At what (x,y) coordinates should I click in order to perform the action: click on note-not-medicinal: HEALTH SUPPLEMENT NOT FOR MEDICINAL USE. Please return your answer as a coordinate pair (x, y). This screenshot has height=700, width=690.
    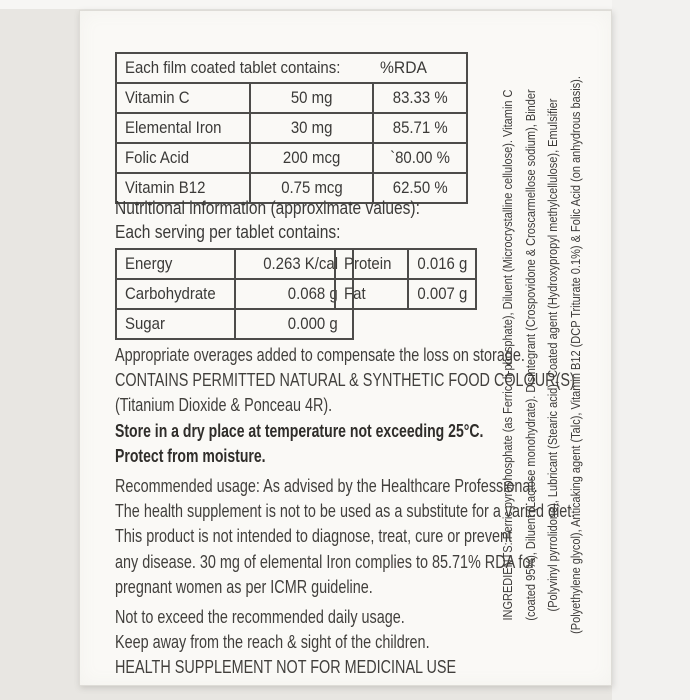
    Looking at the image, I should click on (286, 667).